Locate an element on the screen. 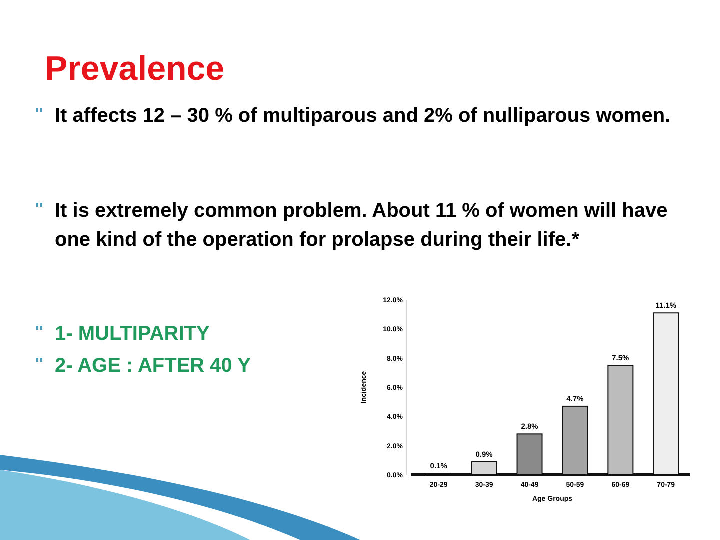  text: 1- MULTIPARITY is located at coordinates (132, 334).